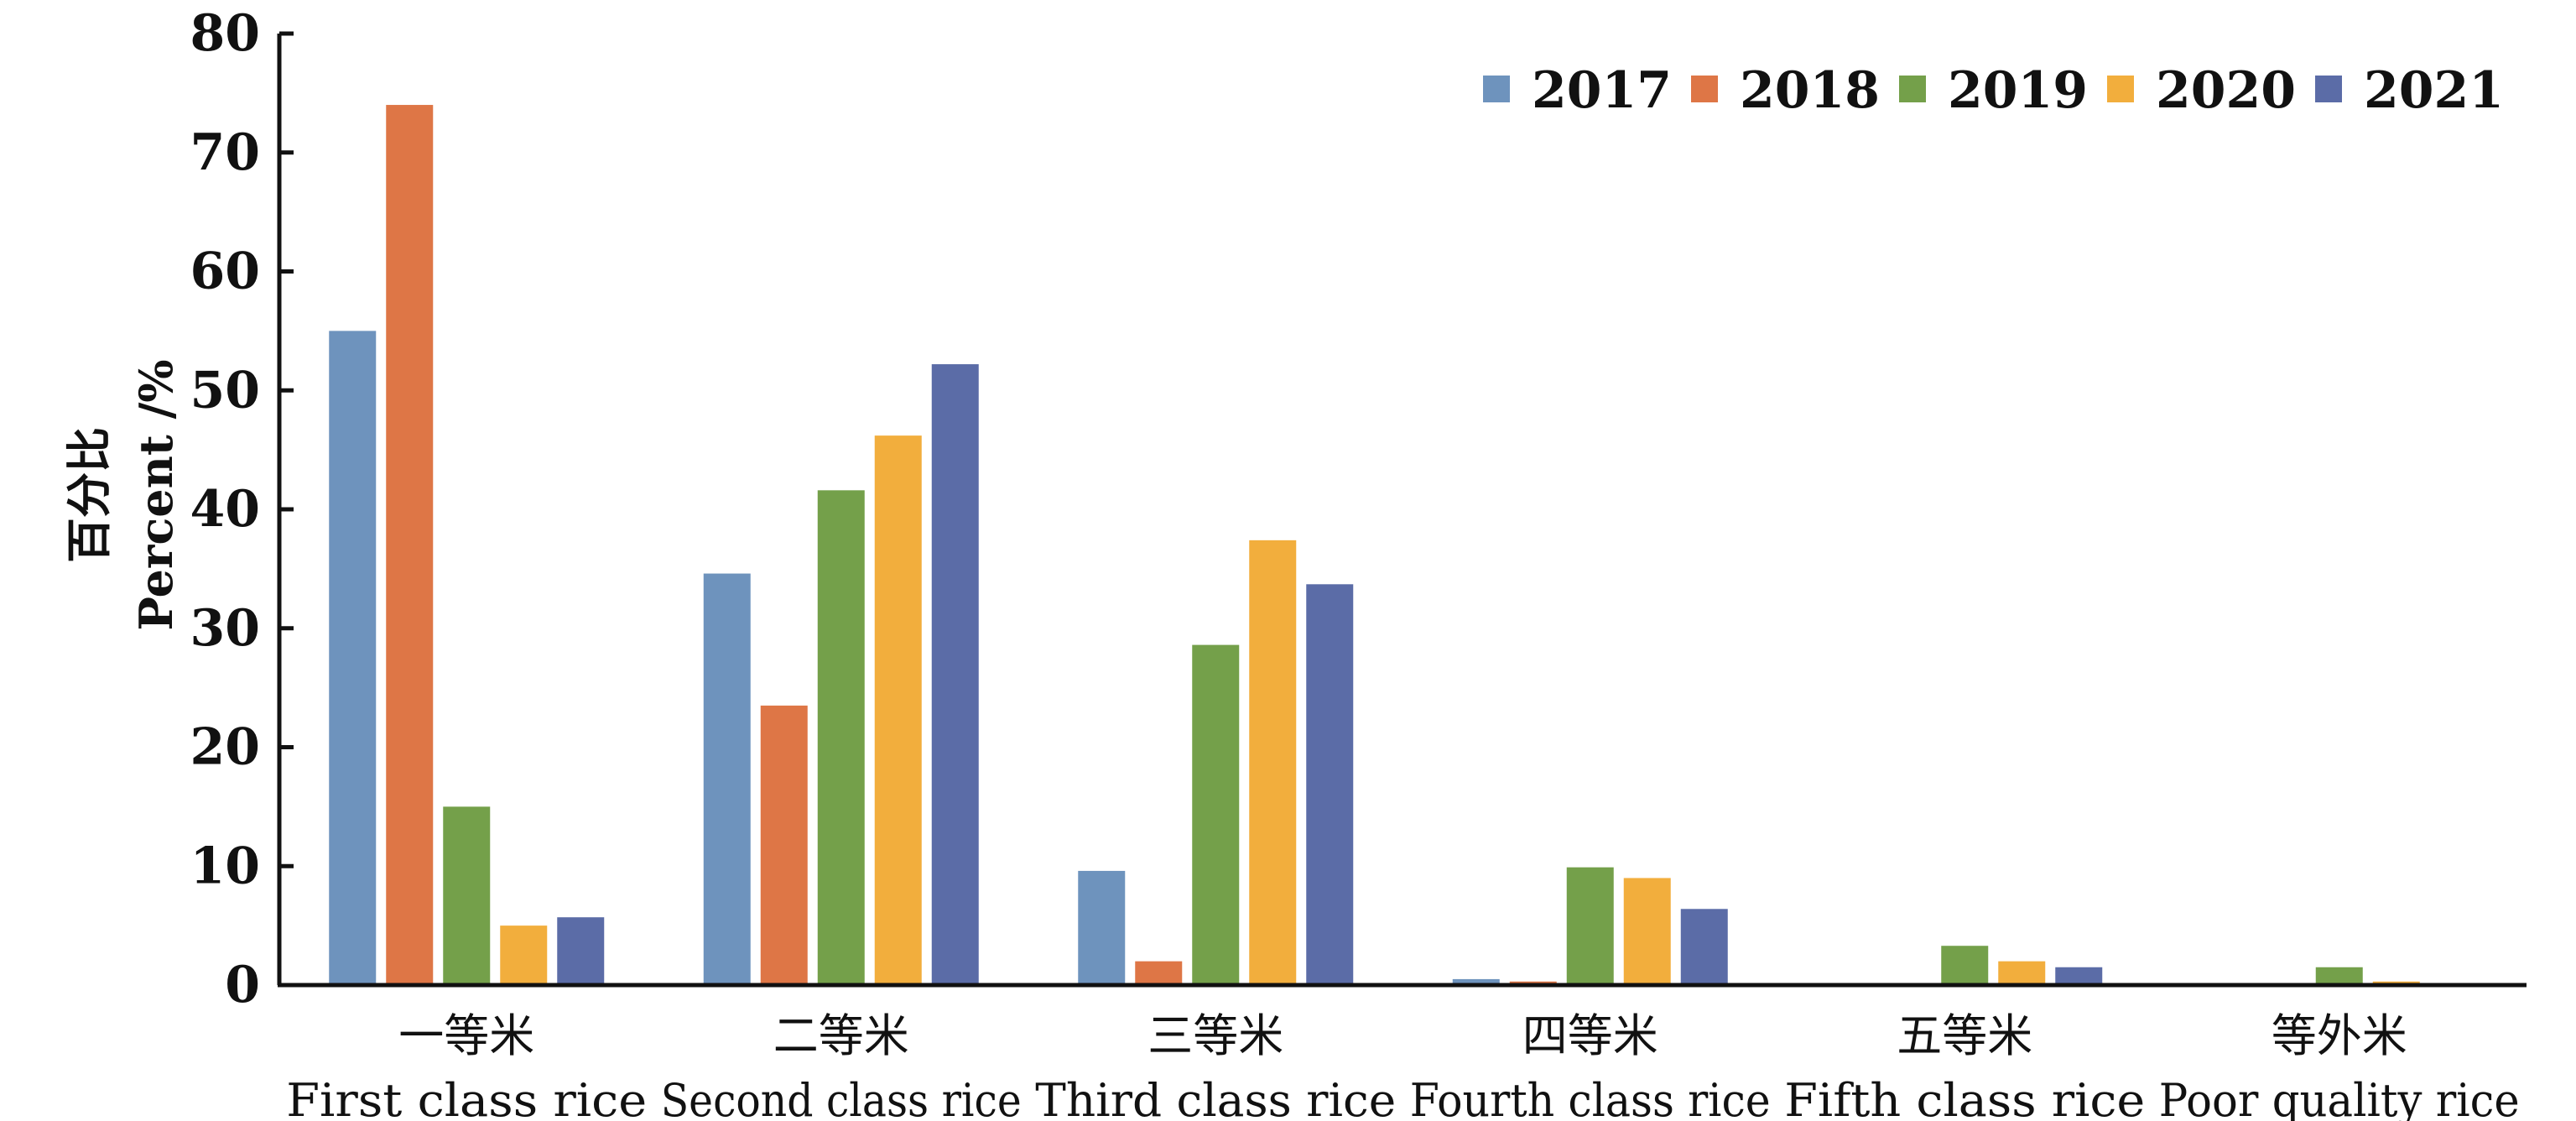 This screenshot has height=1121, width=2576. Describe the element at coordinates (1215, 1097) in the screenshot. I see `category-label-en: Third class rice` at that location.